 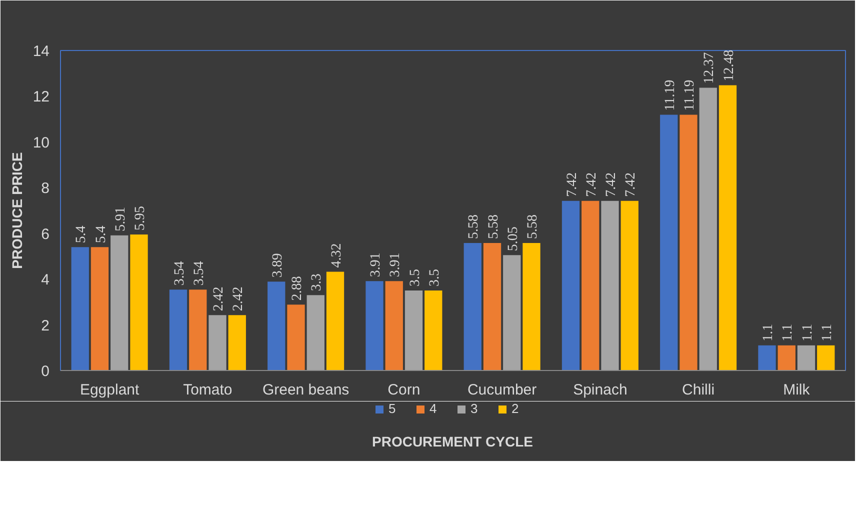 I want to click on x-tick-label: Tomato, so click(x=207, y=390).